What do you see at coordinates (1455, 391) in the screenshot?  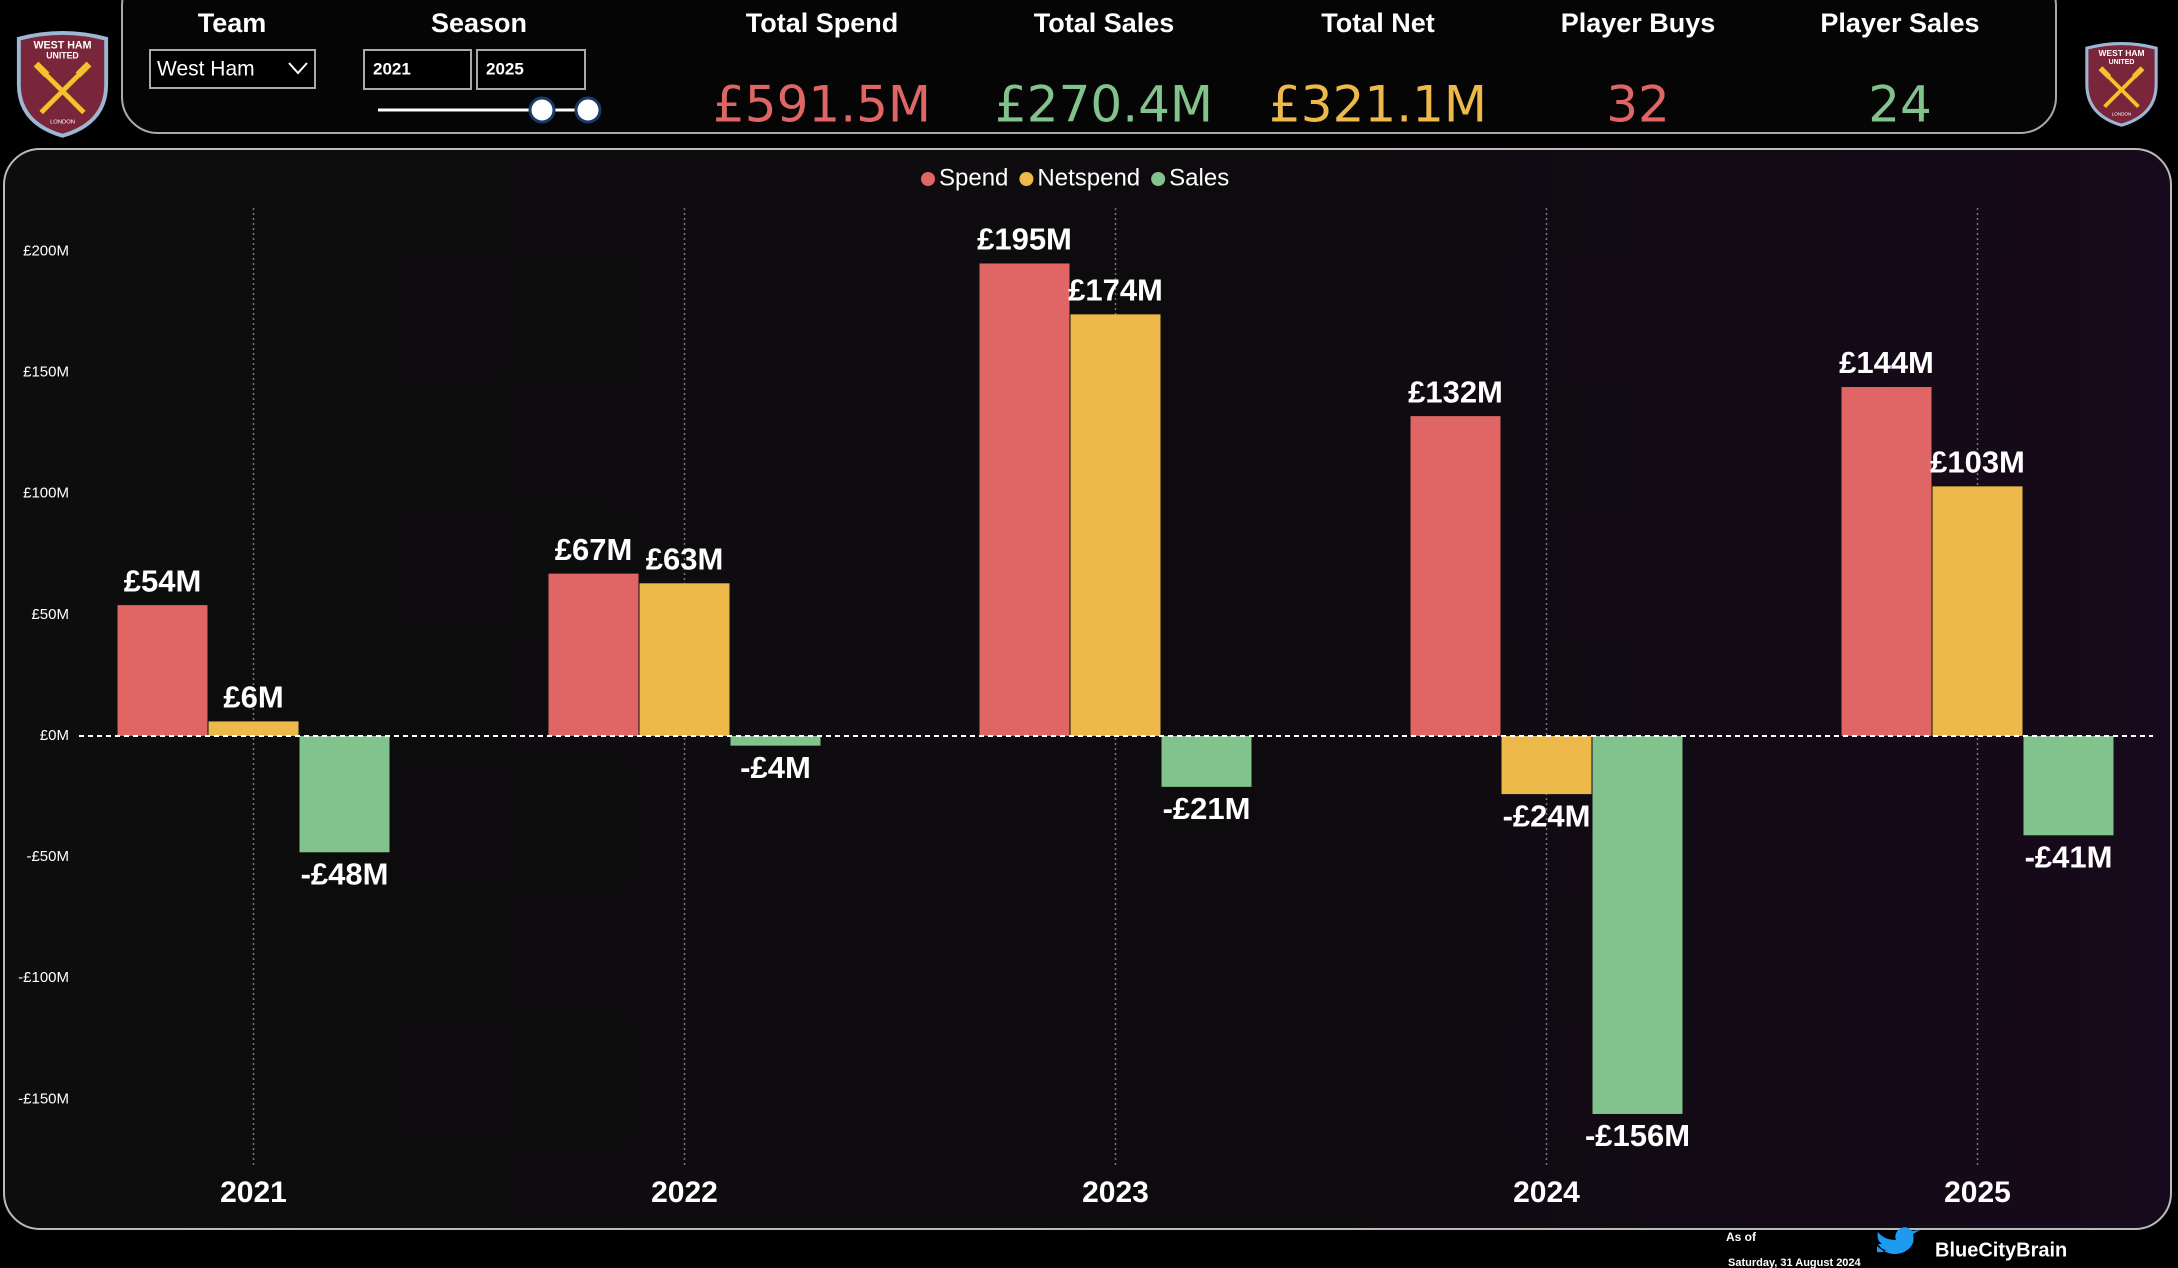 I see `data-label: £132M` at bounding box center [1455, 391].